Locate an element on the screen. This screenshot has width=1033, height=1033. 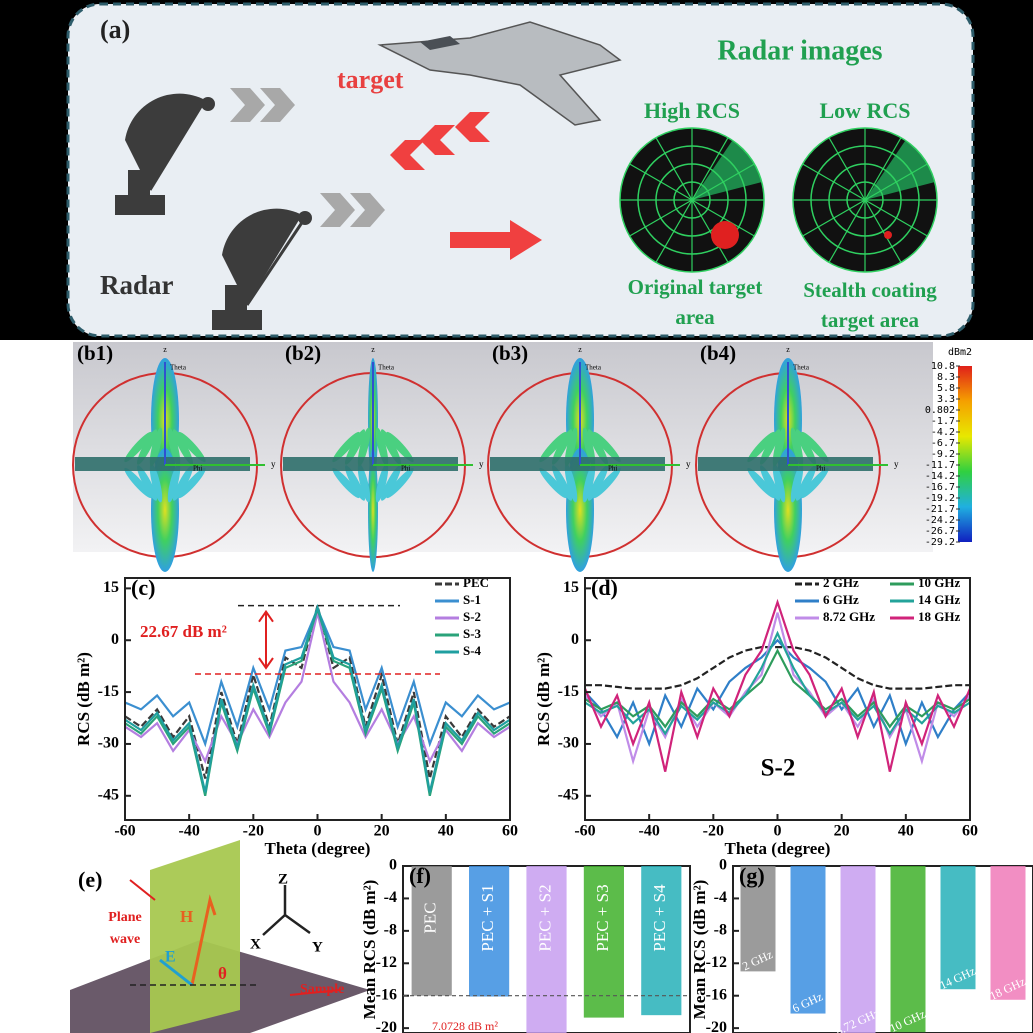
y-tick-label: 15 is located at coordinates (571, 587).